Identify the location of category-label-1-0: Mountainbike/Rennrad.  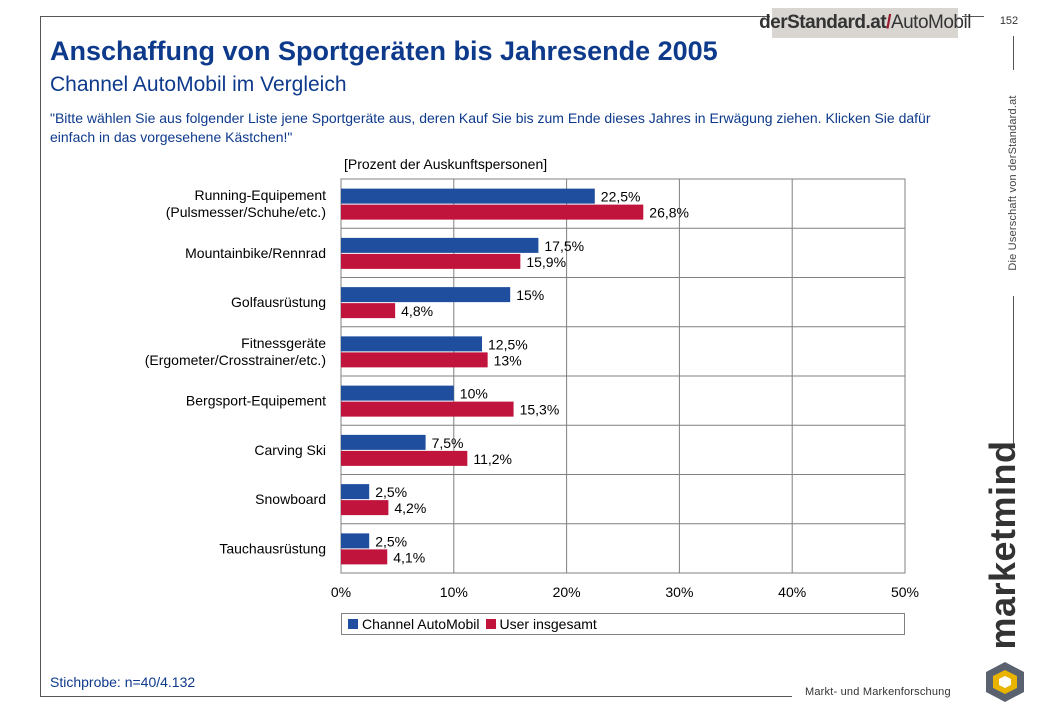
(255, 253).